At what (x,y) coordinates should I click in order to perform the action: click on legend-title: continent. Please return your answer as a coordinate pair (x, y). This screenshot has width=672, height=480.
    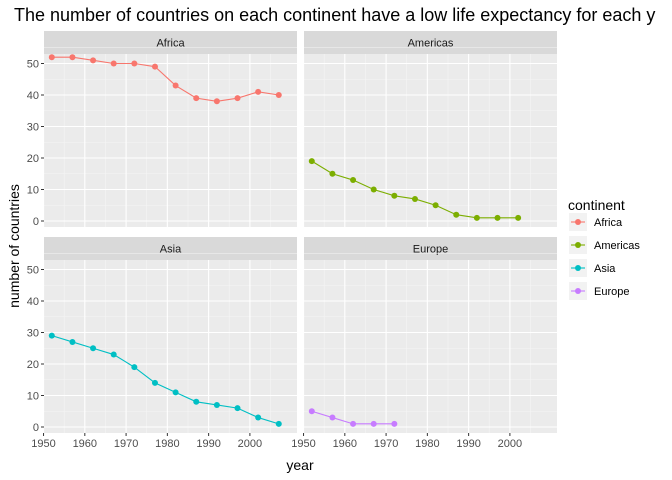
    Looking at the image, I should click on (596, 205).